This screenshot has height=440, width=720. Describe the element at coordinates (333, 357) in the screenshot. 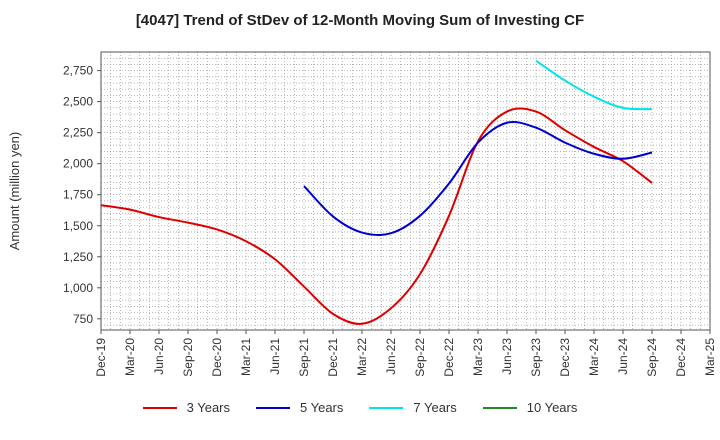

I see `x-tick-label: Dec-21` at that location.